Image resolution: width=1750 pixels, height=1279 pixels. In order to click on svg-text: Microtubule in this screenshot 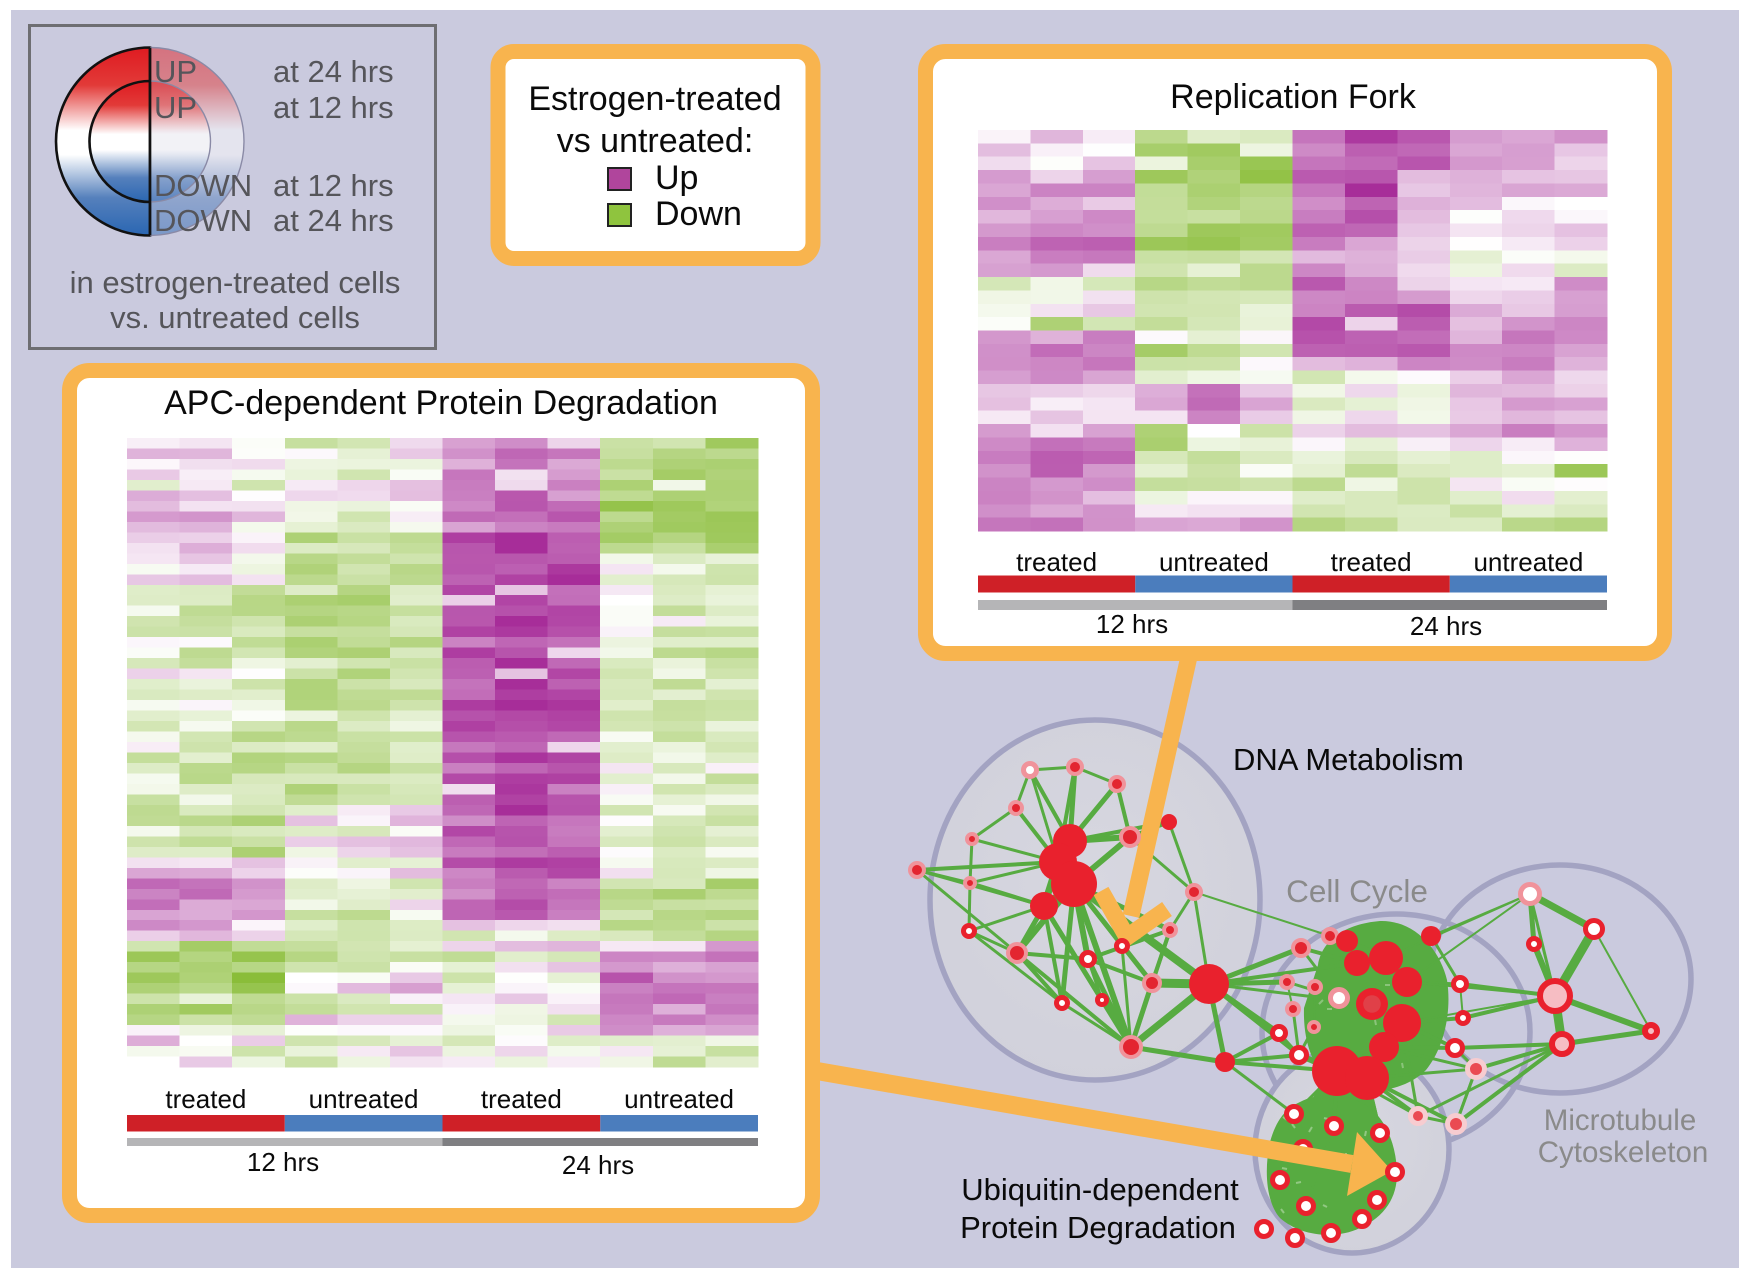, I will do `click(1620, 1120)`.